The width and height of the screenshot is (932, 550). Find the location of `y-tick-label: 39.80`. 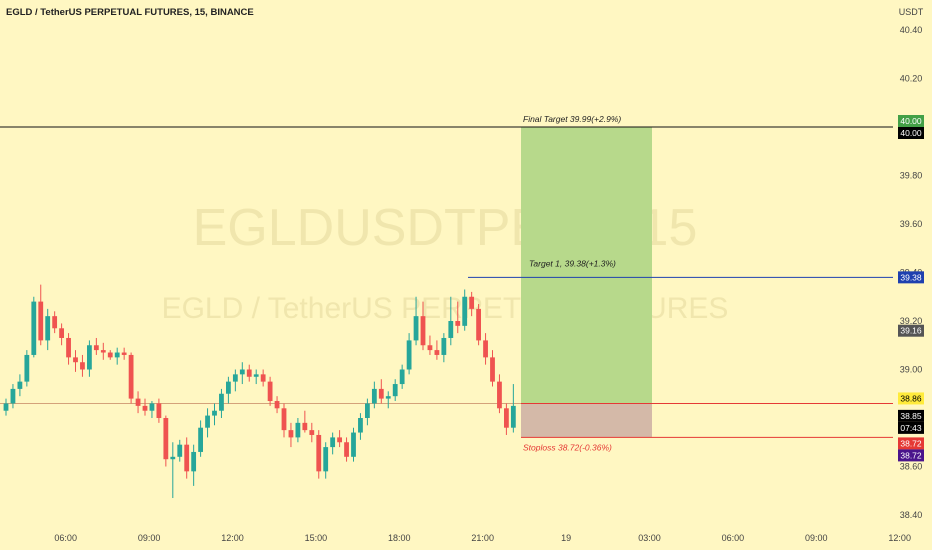

y-tick-label: 39.80 is located at coordinates (911, 176).